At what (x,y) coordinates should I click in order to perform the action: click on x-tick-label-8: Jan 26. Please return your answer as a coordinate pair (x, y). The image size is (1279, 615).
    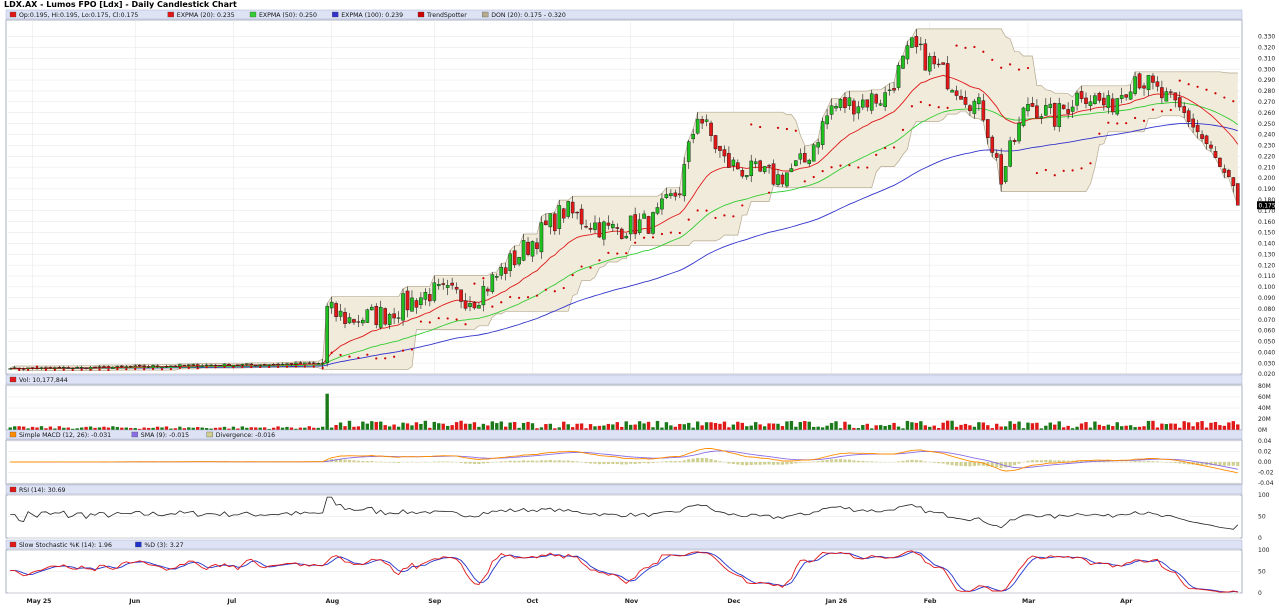
    Looking at the image, I should click on (836, 601).